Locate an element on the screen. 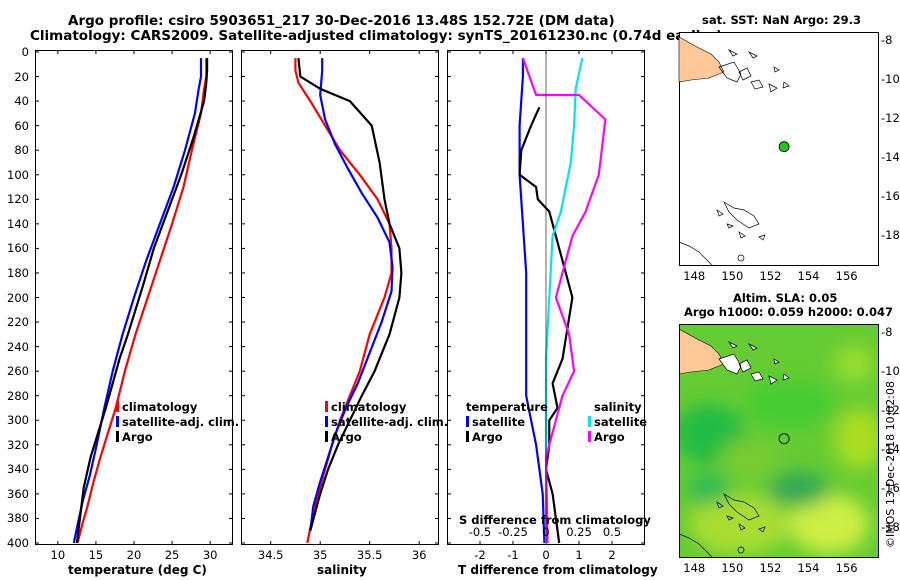 The image size is (900, 580). salinity-xlabel: salinity is located at coordinates (342, 570).